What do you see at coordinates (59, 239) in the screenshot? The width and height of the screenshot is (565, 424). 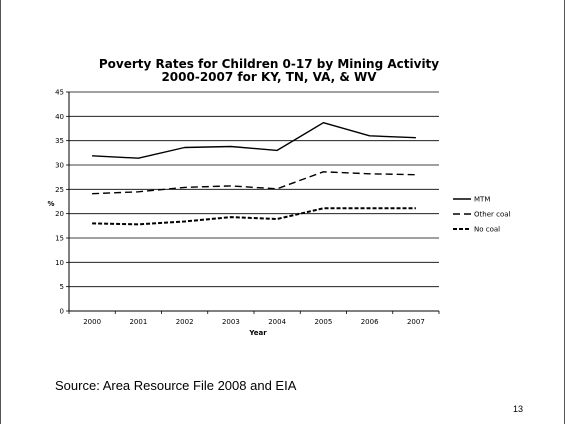 I see `y-tick-label-15: 15` at bounding box center [59, 239].